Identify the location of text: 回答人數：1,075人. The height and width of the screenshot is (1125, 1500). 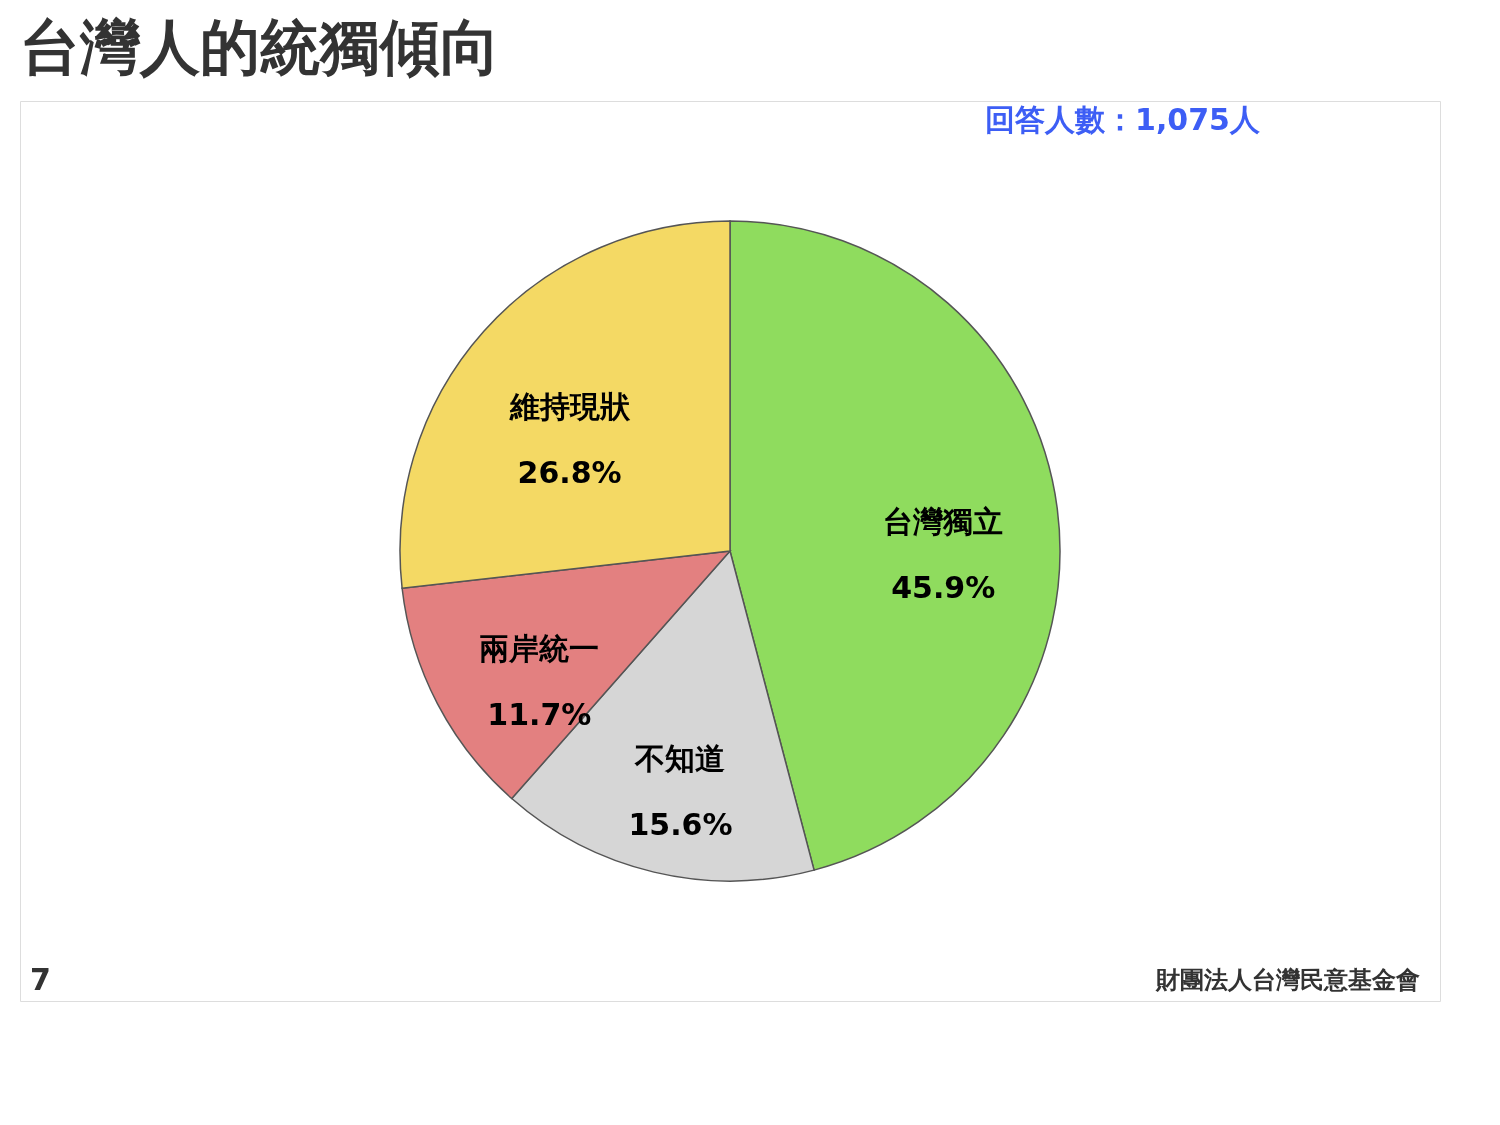
(1123, 119).